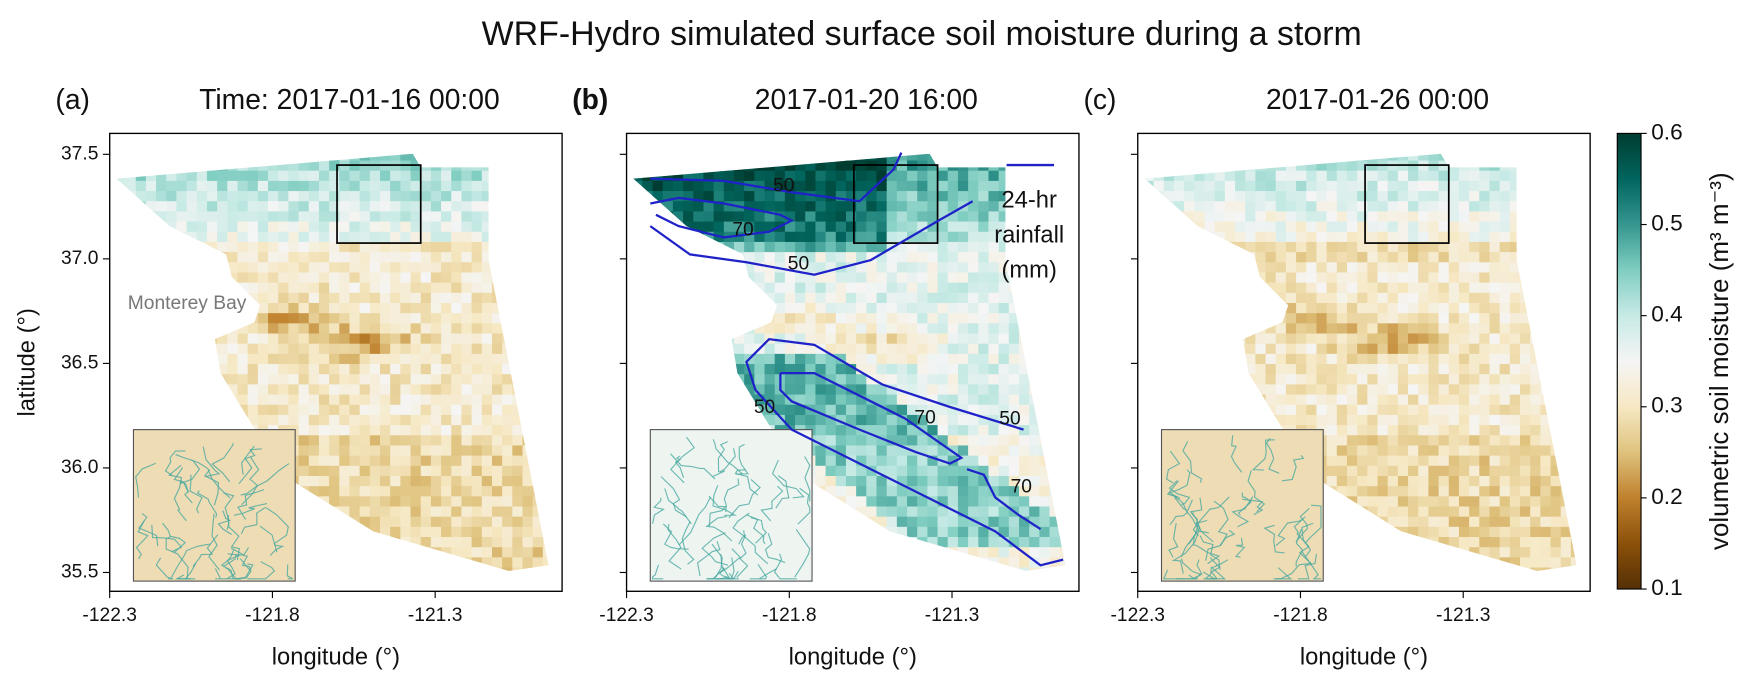  I want to click on panel-title: Time: 2017-01-16 00:00, so click(349, 99).